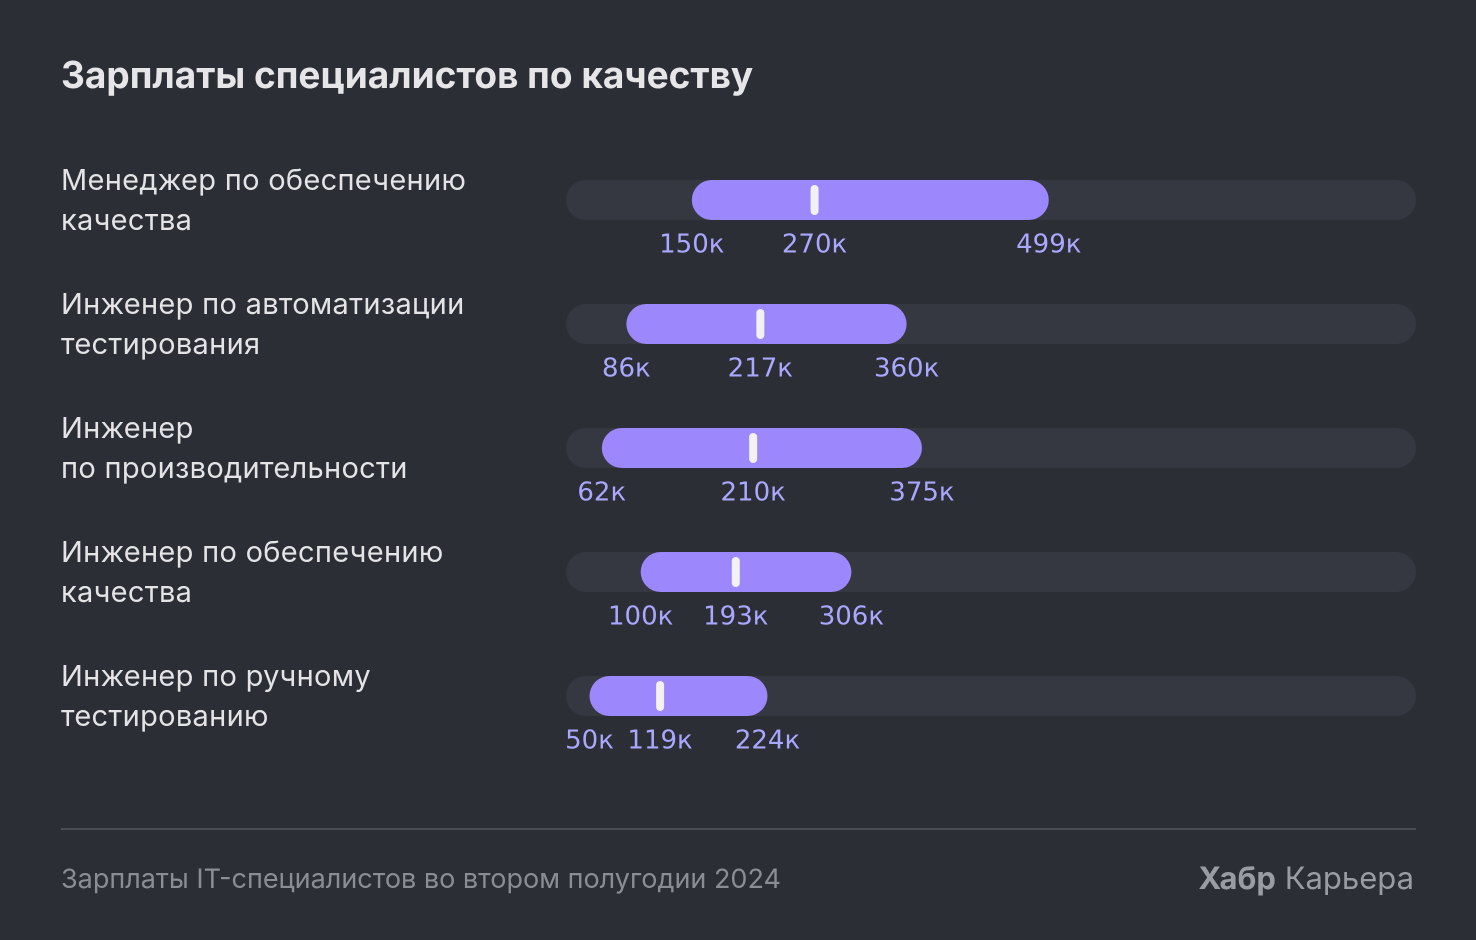 Image resolution: width=1476 pixels, height=940 pixels. I want to click on value-label: 360к, so click(906, 369).